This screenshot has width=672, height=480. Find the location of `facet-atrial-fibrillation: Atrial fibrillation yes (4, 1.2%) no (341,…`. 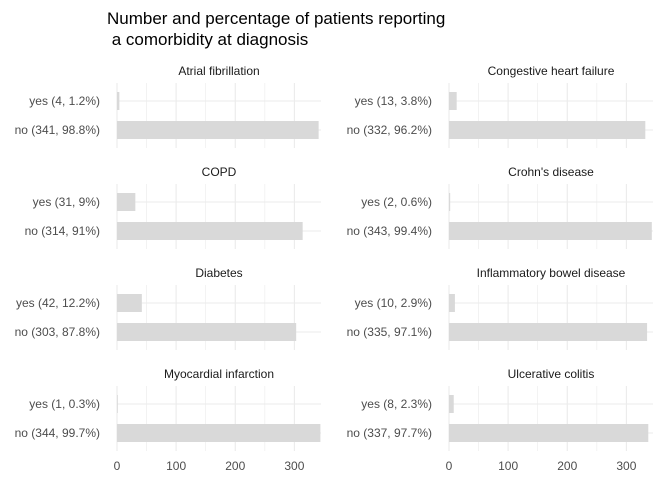

facet-atrial-fibrillation: Atrial fibrillation yes (4, 1.2%) no (341,… is located at coordinates (168, 106).